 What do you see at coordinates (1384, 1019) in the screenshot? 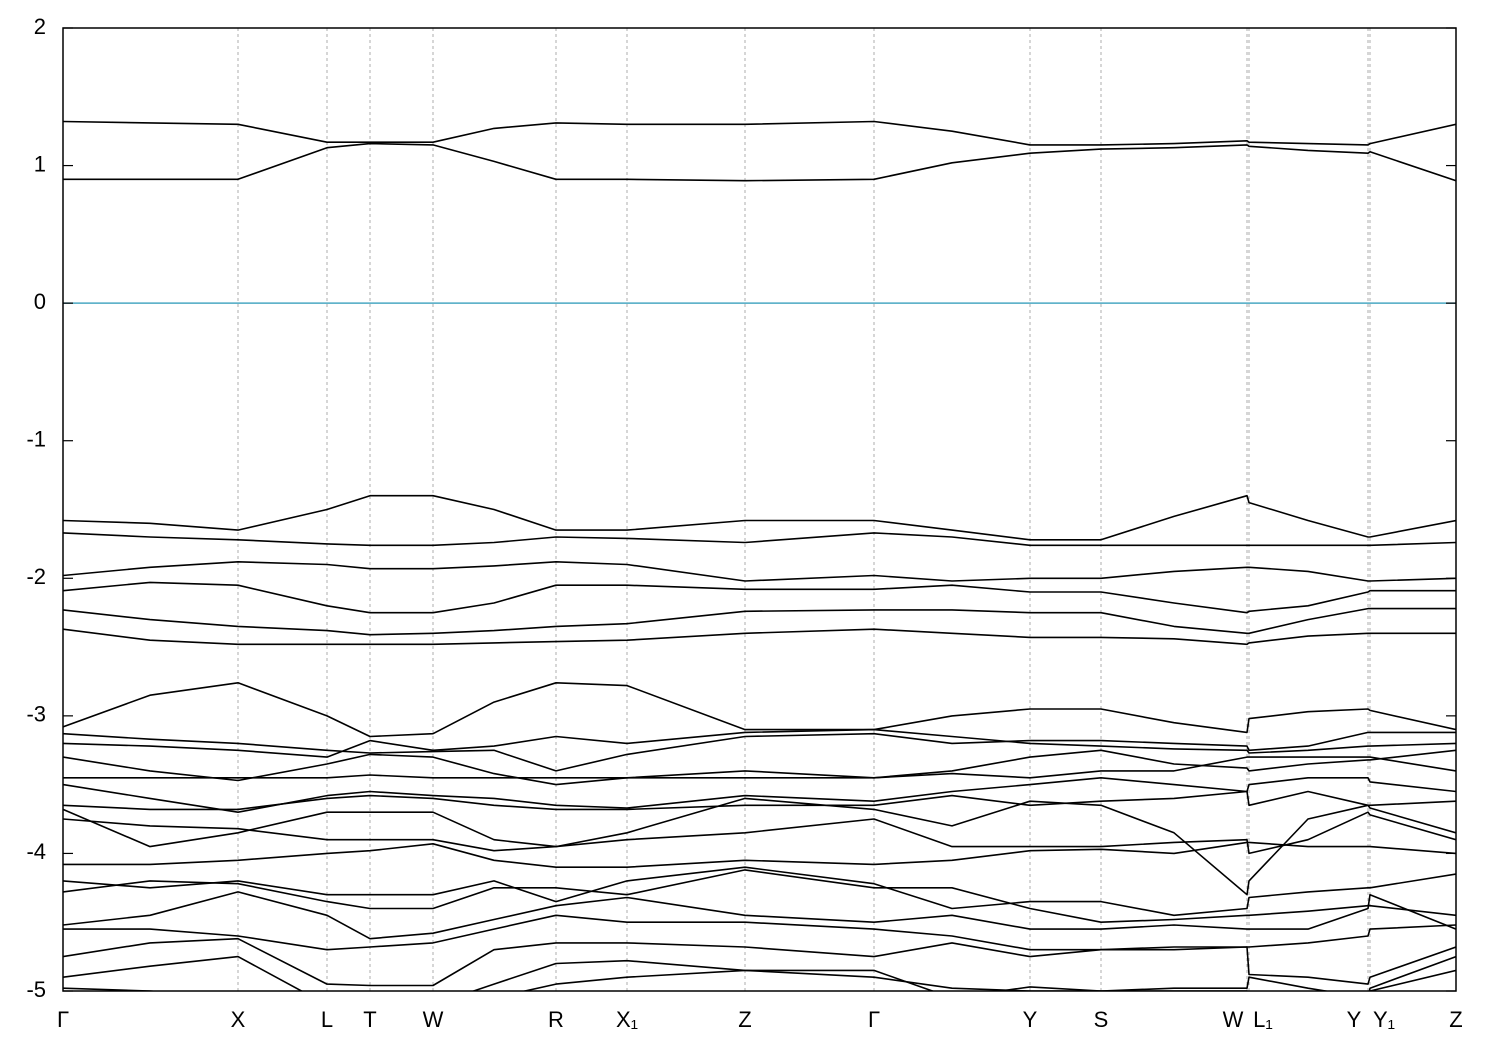
I see `x-tick-label: Y₁` at bounding box center [1384, 1019].